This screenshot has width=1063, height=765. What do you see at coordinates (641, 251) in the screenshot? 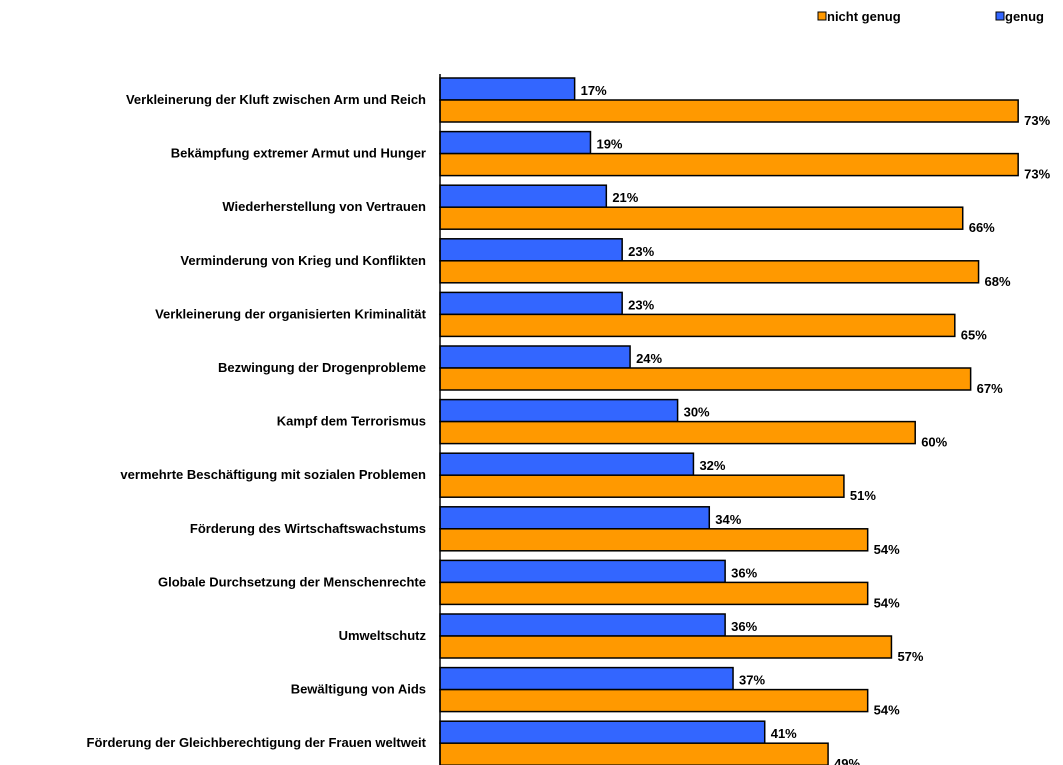
I see `value-label-genug-verminderung-von-krieg-und-konflikten: 23%` at bounding box center [641, 251].